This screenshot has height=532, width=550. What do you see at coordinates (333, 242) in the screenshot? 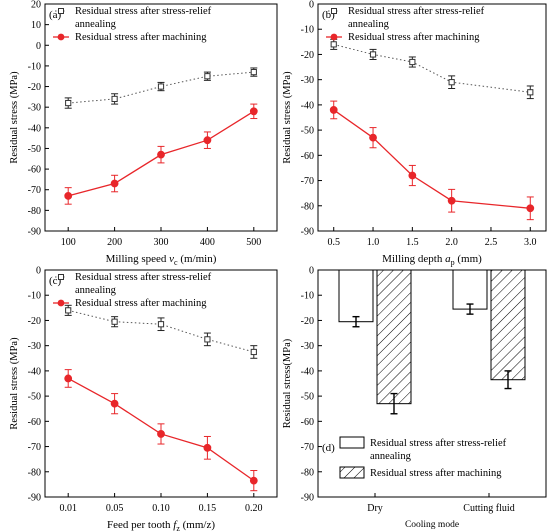
I see `x-tick-label: 0.5` at bounding box center [333, 242].